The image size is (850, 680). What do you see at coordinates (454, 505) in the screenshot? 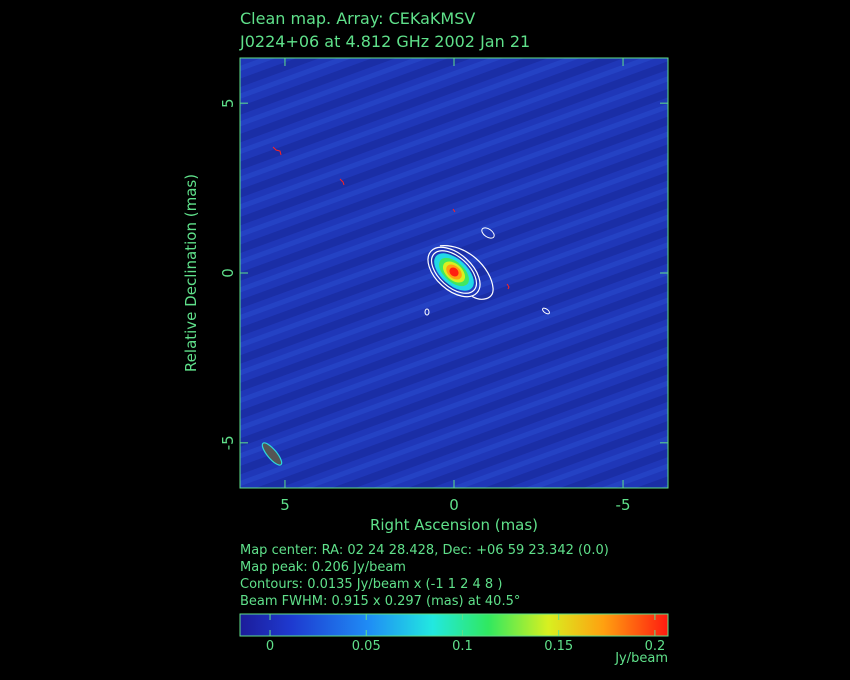
I see `x-tick-label: 0` at bounding box center [454, 505].